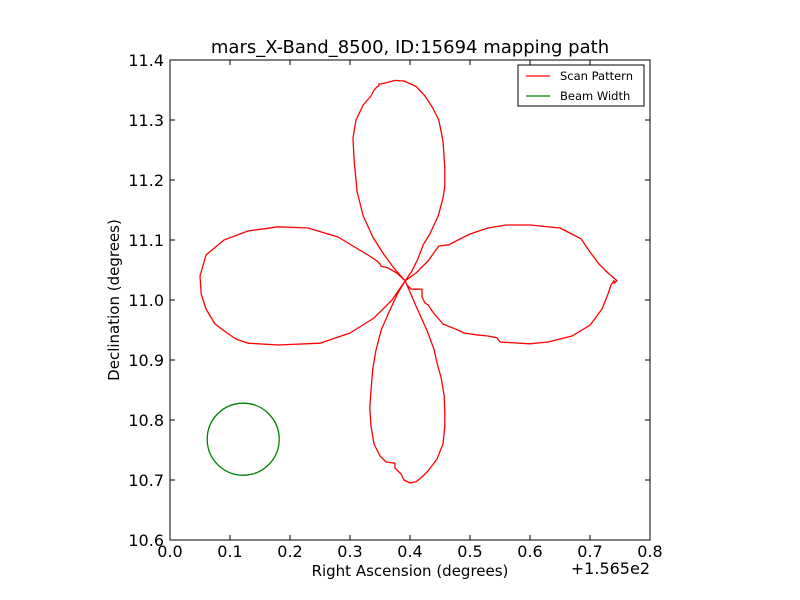 This screenshot has height=600, width=800. What do you see at coordinates (410, 47) in the screenshot?
I see `chart-title: mars_X-Band_8500, ID:15694 mapping path` at bounding box center [410, 47].